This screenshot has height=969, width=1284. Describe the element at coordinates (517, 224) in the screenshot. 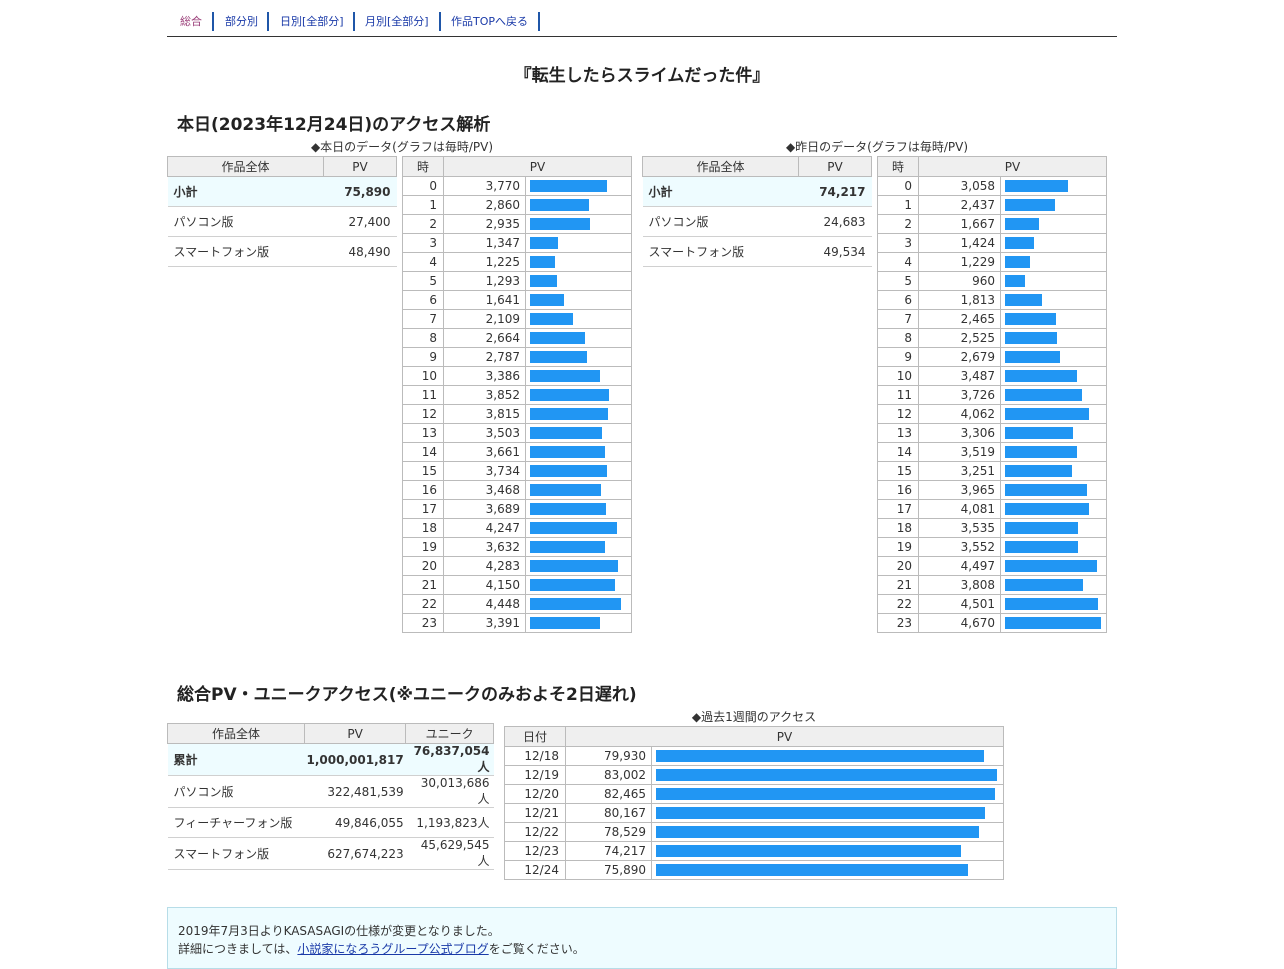

I see `table-row: 2 2,935` at that location.